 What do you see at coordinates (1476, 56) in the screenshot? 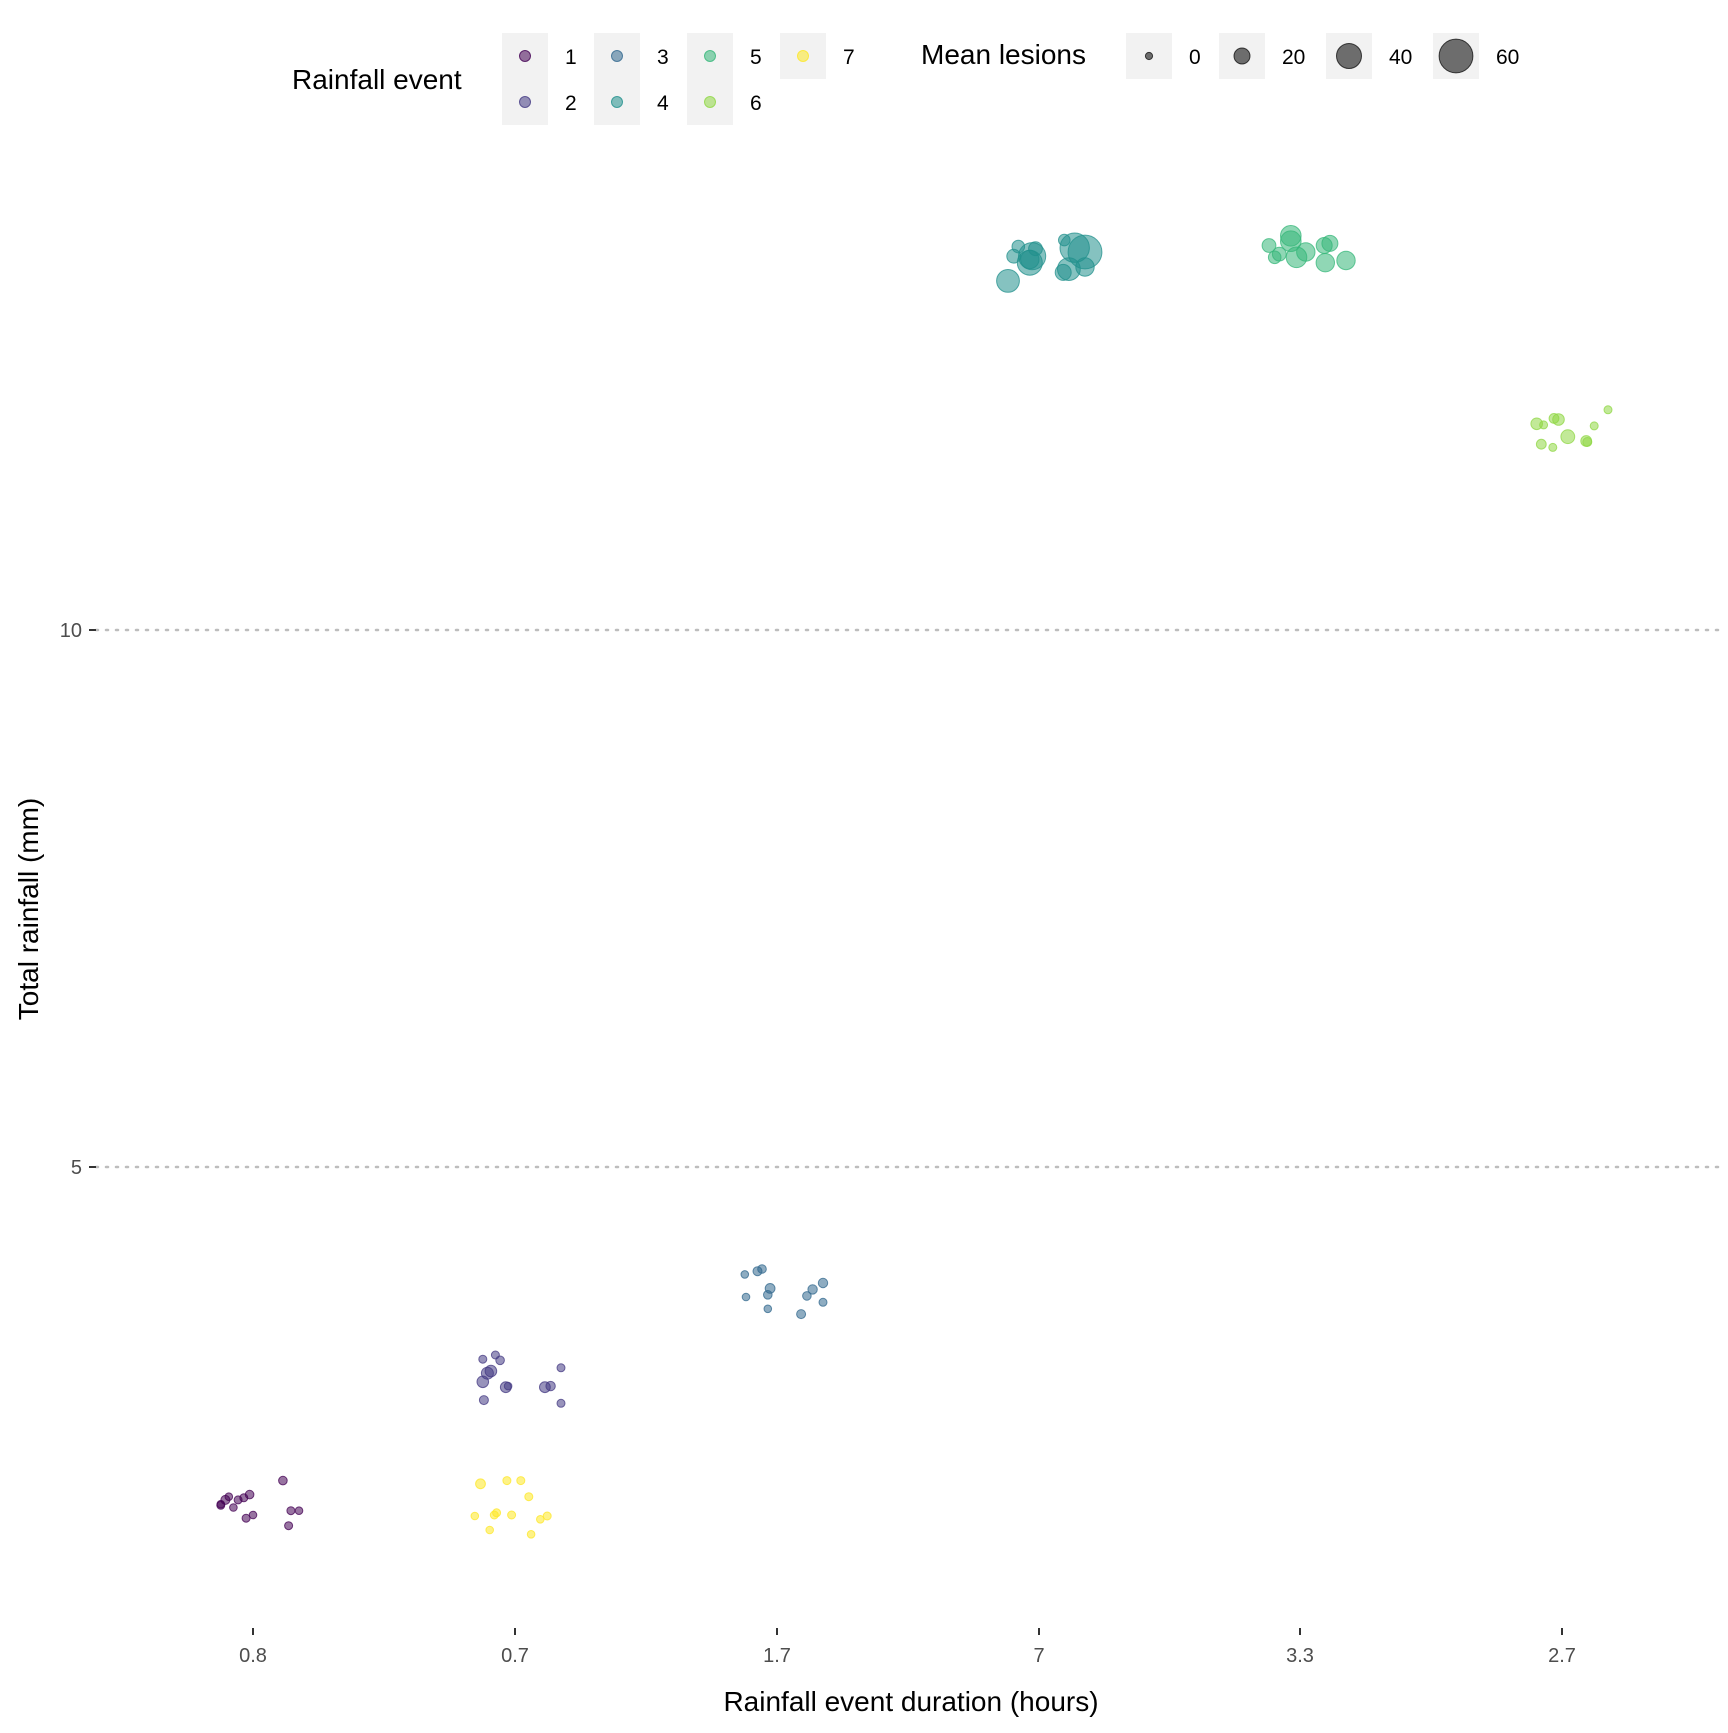
I see `size-legend-entry: 60` at bounding box center [1476, 56].